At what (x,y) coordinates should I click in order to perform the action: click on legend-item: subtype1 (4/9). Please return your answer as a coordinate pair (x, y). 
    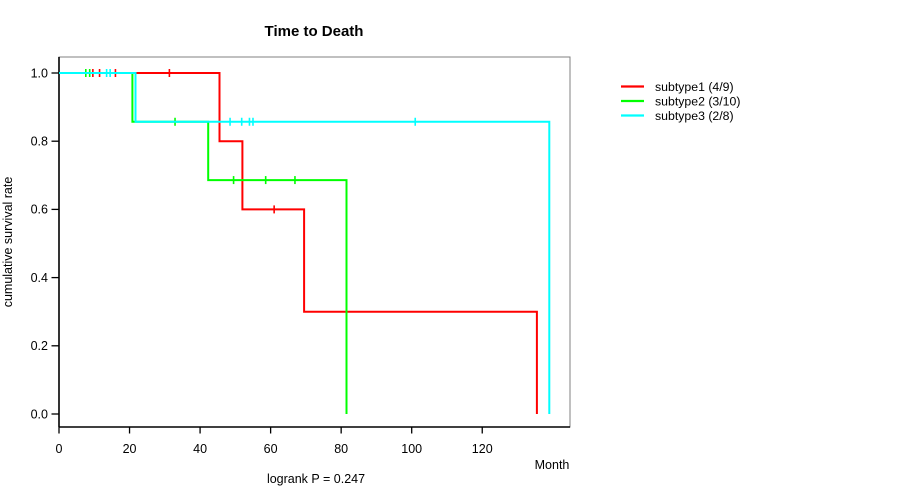
    Looking at the image, I should click on (677, 87).